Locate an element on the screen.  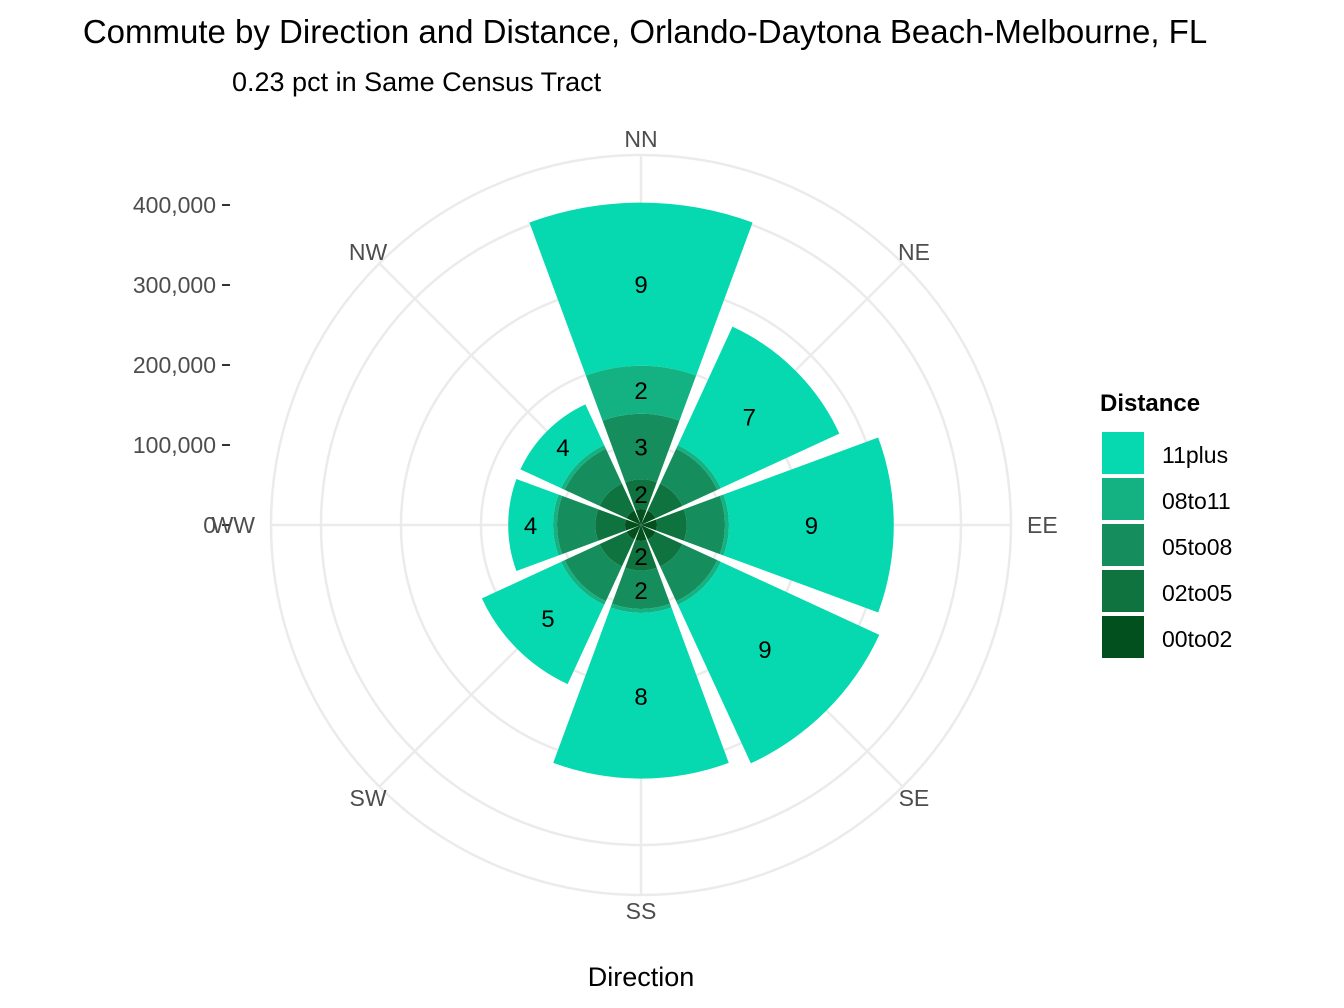
bar-segment-NW-11plus is located at coordinates (562, 446).